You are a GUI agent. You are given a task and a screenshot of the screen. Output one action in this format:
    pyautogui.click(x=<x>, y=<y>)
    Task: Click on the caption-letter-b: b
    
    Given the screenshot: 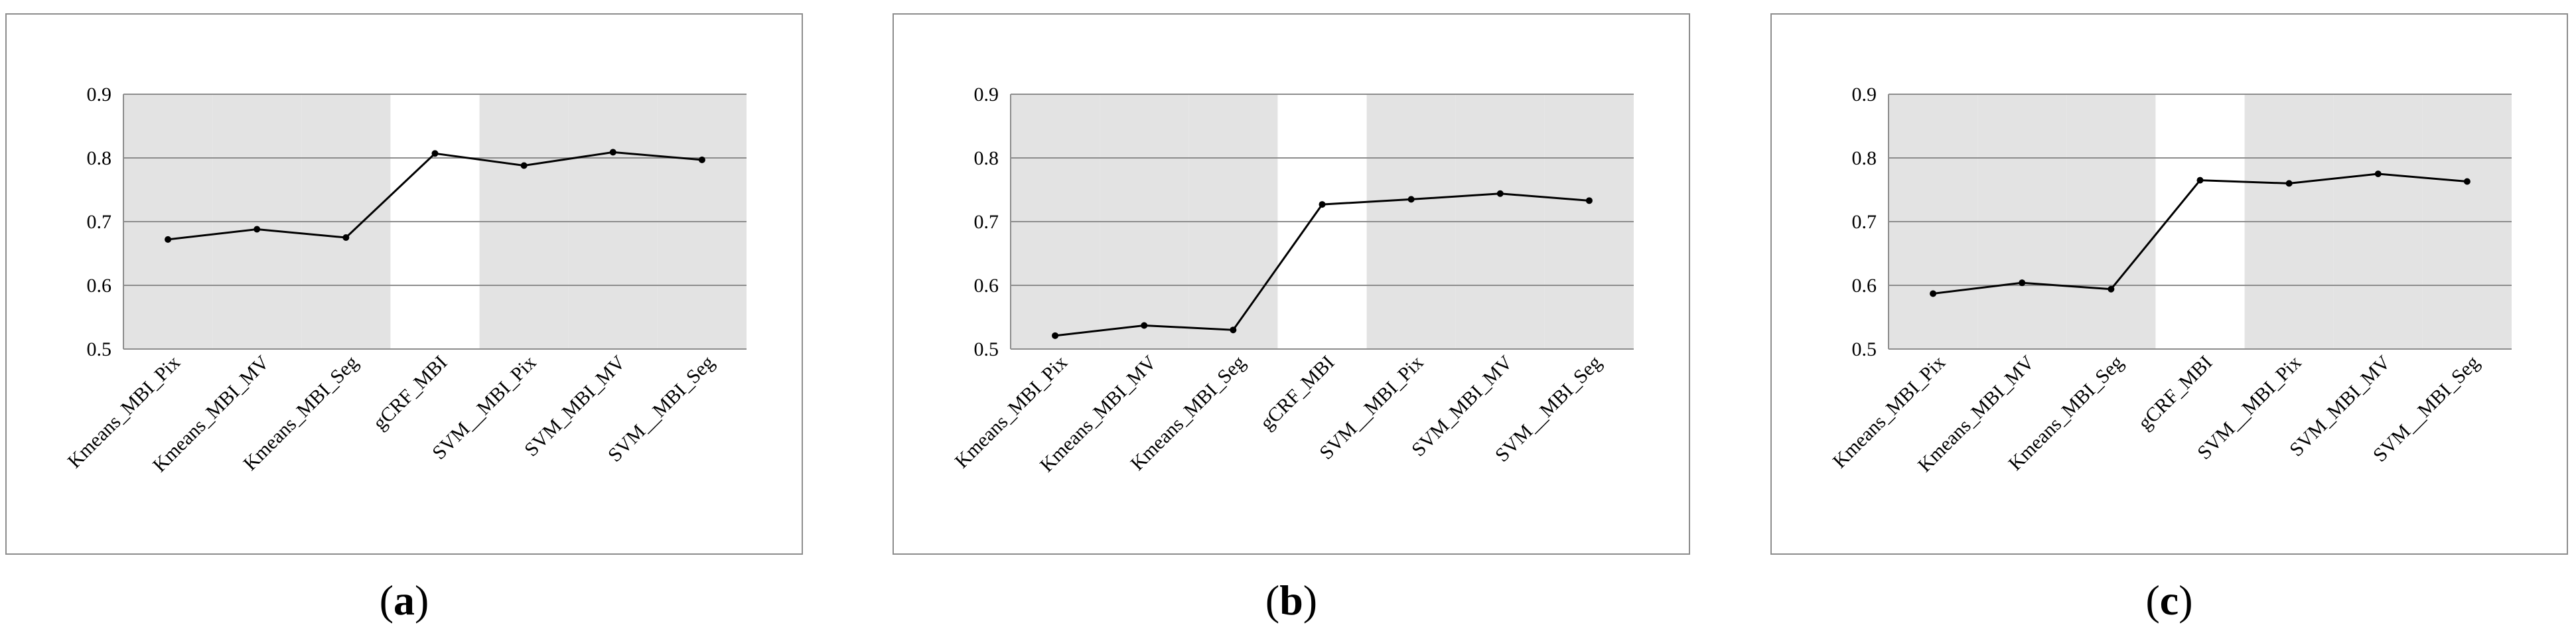 What is the action you would take?
    pyautogui.click(x=1291, y=601)
    